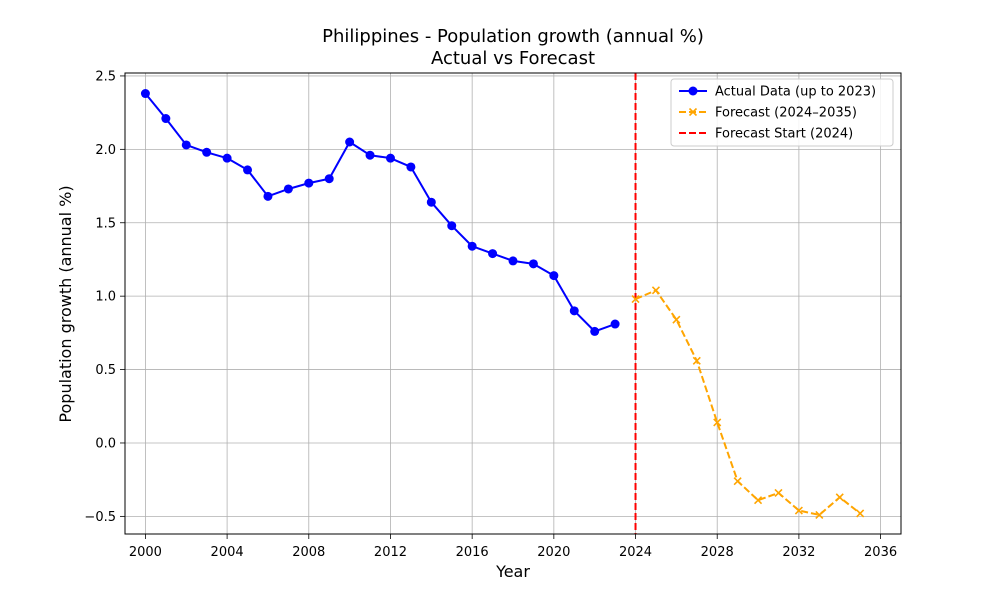 Image resolution: width=1000 pixels, height=600 pixels. I want to click on y-axis-label: Population growth (annual %), so click(65, 303).